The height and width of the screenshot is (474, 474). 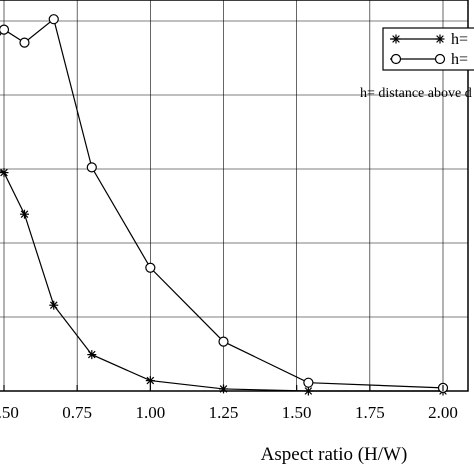 I want to click on x-tick-label: 2.00, so click(x=443, y=412).